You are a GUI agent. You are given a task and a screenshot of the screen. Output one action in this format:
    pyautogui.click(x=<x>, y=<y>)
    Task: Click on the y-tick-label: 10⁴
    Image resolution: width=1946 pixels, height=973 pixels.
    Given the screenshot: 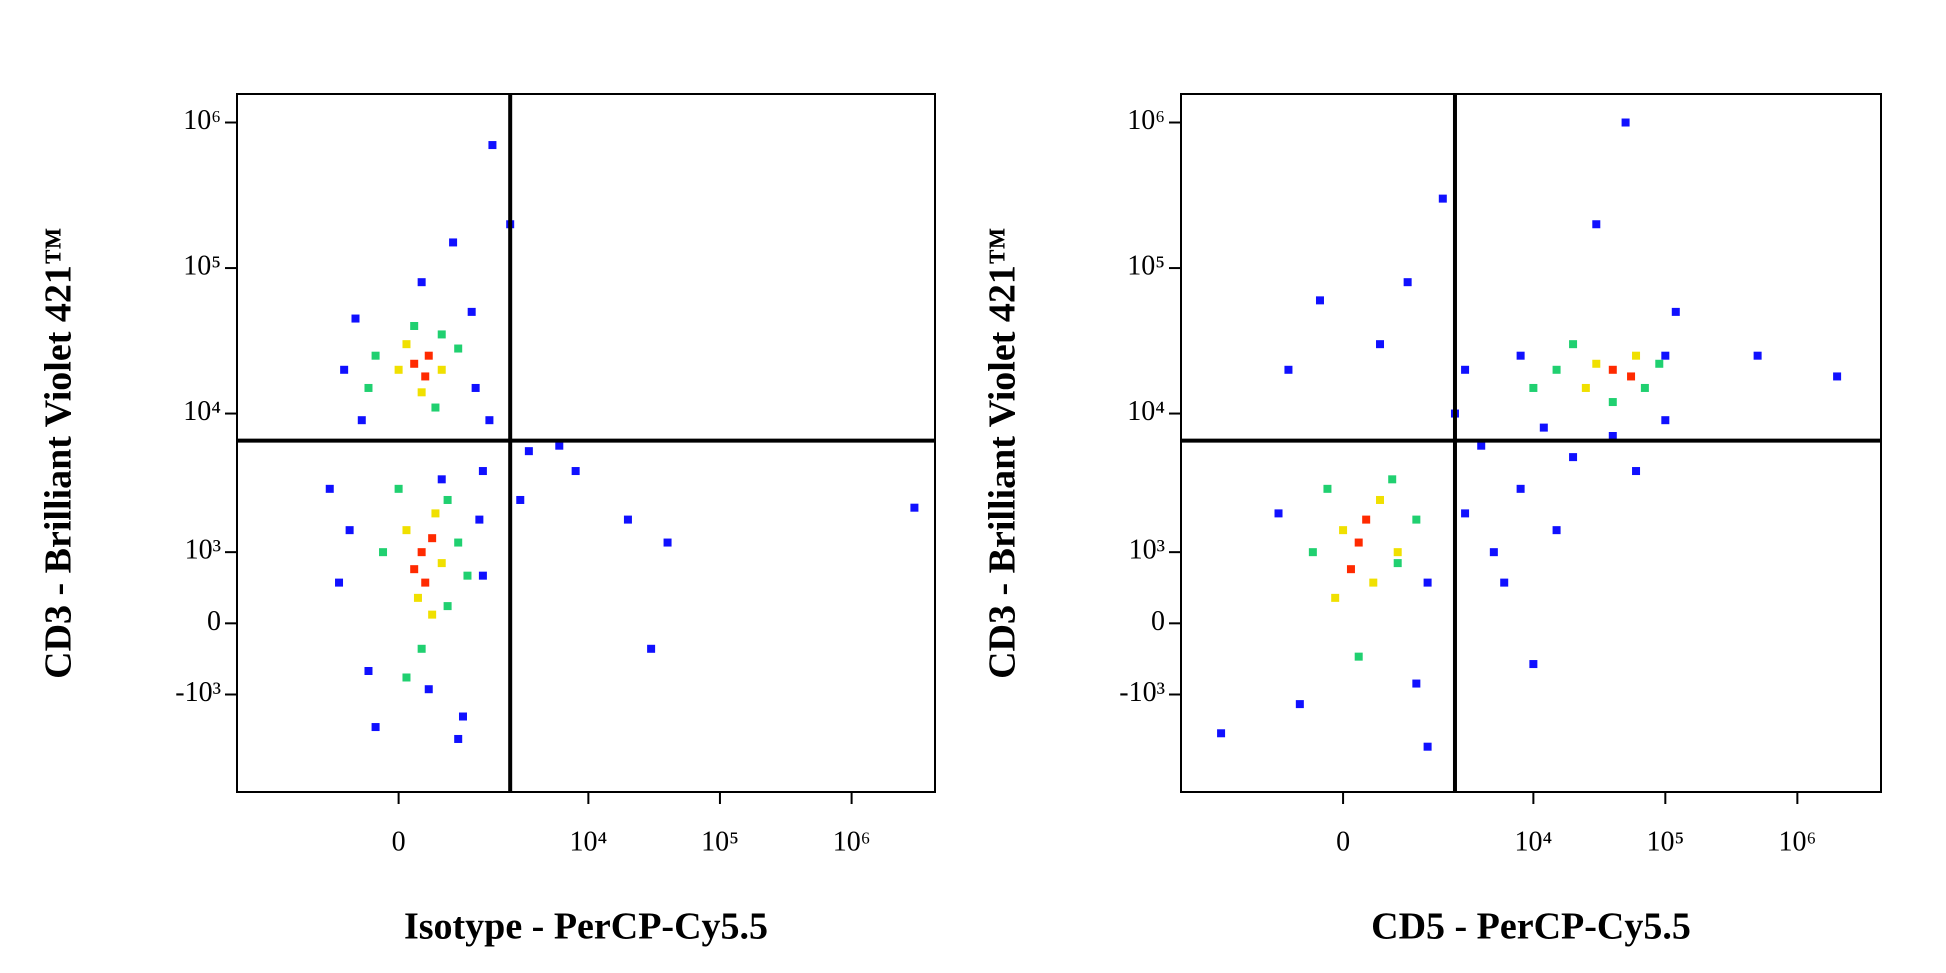 What is the action you would take?
    pyautogui.click(x=1146, y=411)
    